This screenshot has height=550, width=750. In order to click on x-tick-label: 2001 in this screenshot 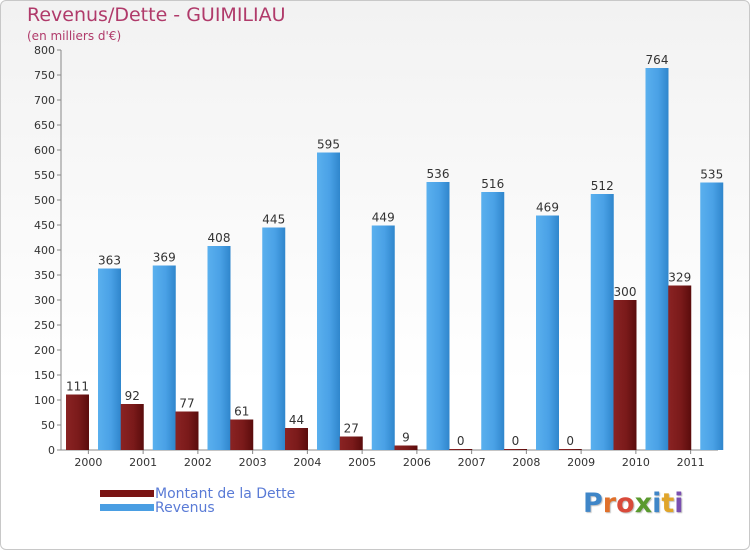, I will do `click(143, 462)`.